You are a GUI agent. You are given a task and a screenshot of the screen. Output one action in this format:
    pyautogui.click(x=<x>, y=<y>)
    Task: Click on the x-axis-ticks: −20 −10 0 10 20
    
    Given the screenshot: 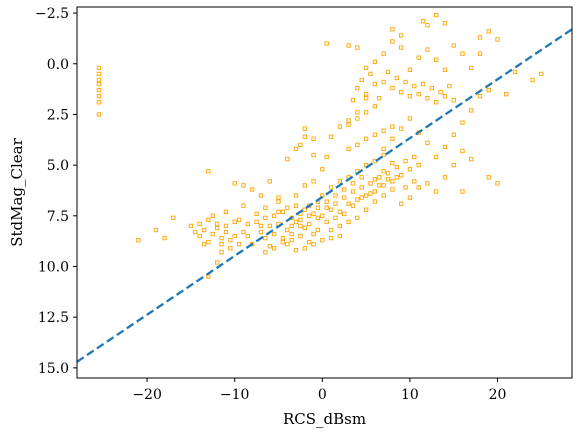 What is the action you would take?
    pyautogui.click(x=319, y=390)
    